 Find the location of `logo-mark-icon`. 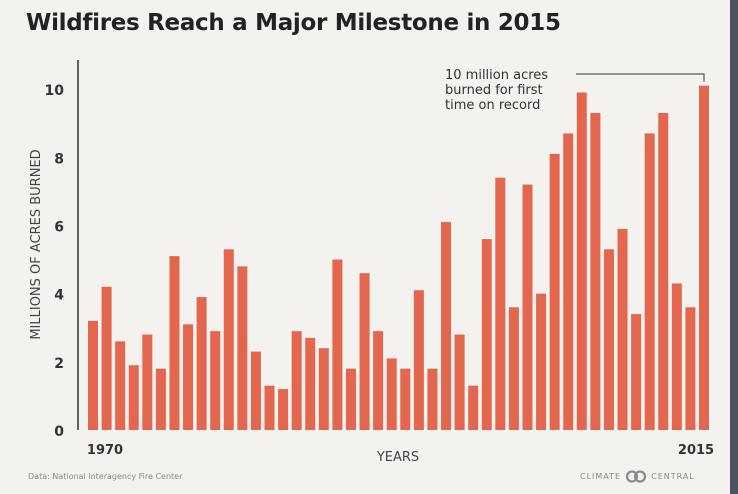

logo-mark-icon is located at coordinates (636, 476).